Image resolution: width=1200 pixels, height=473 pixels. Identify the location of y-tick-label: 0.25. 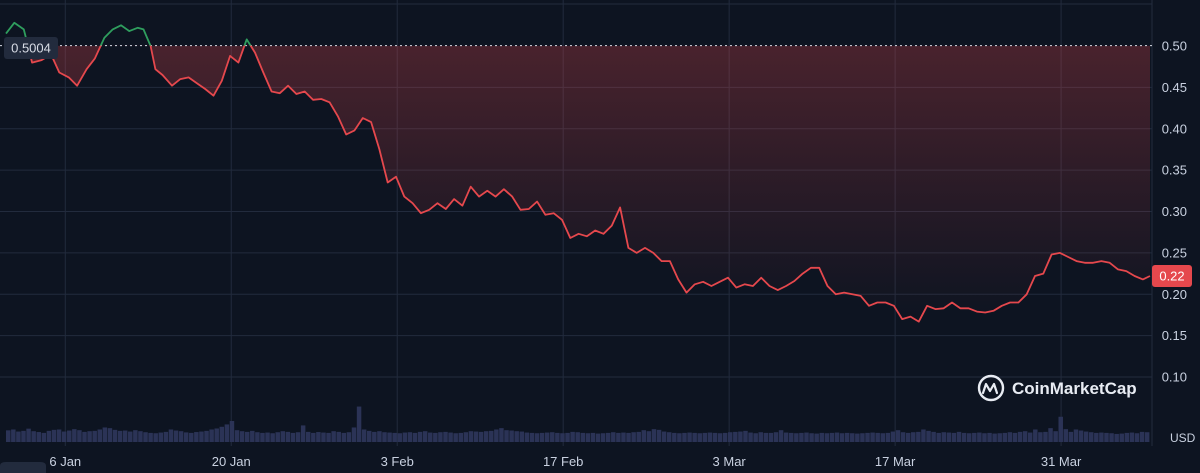
(1174, 252).